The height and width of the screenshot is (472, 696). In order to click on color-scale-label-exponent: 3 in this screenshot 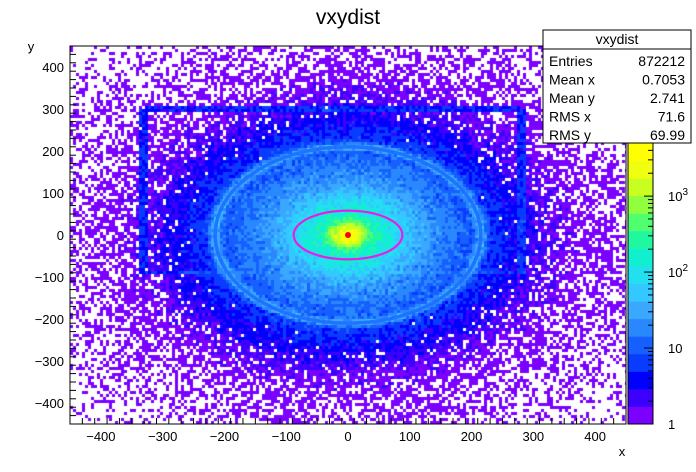, I will do `click(685, 192)`.